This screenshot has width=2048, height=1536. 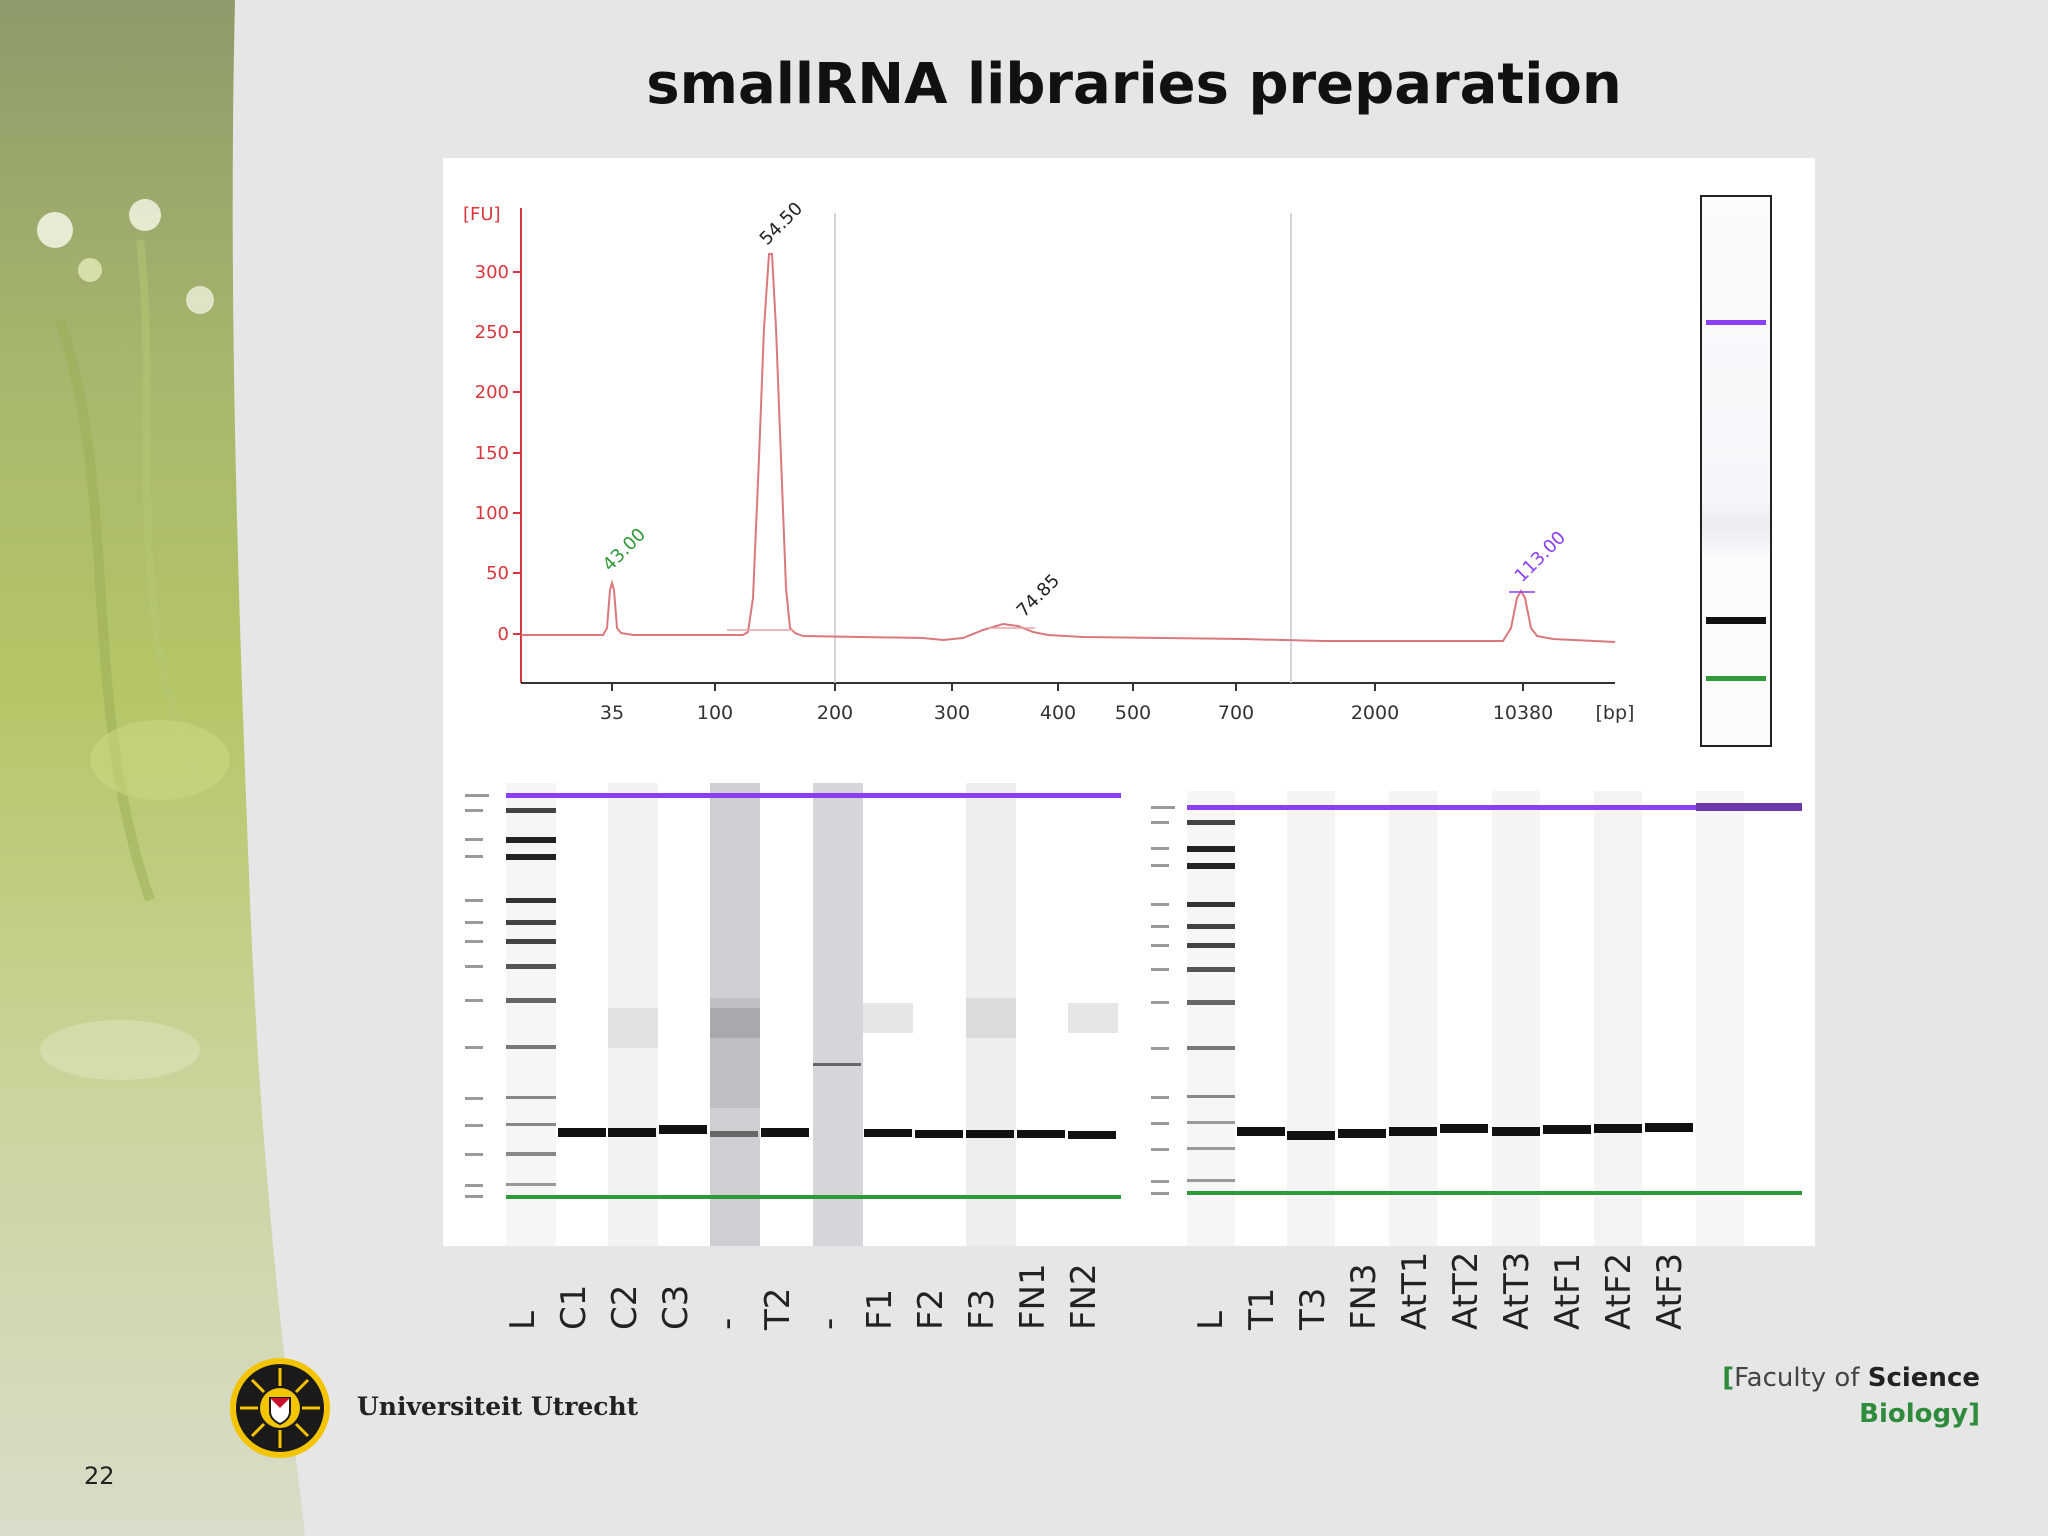 I want to click on virtual-gel-lane, so click(x=1736, y=471).